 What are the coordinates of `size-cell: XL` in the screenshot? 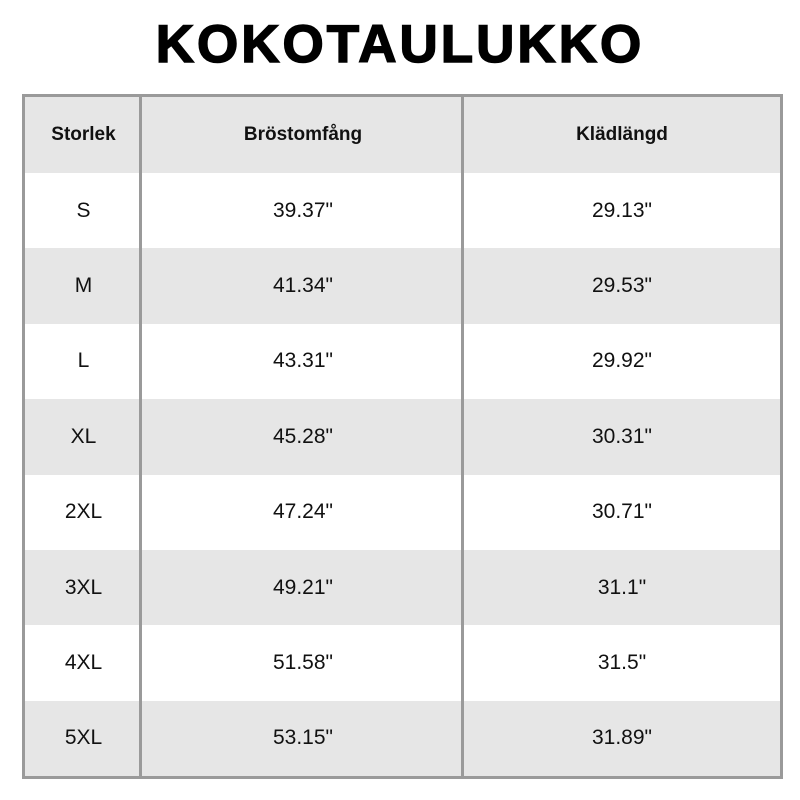 It's located at (83, 436).